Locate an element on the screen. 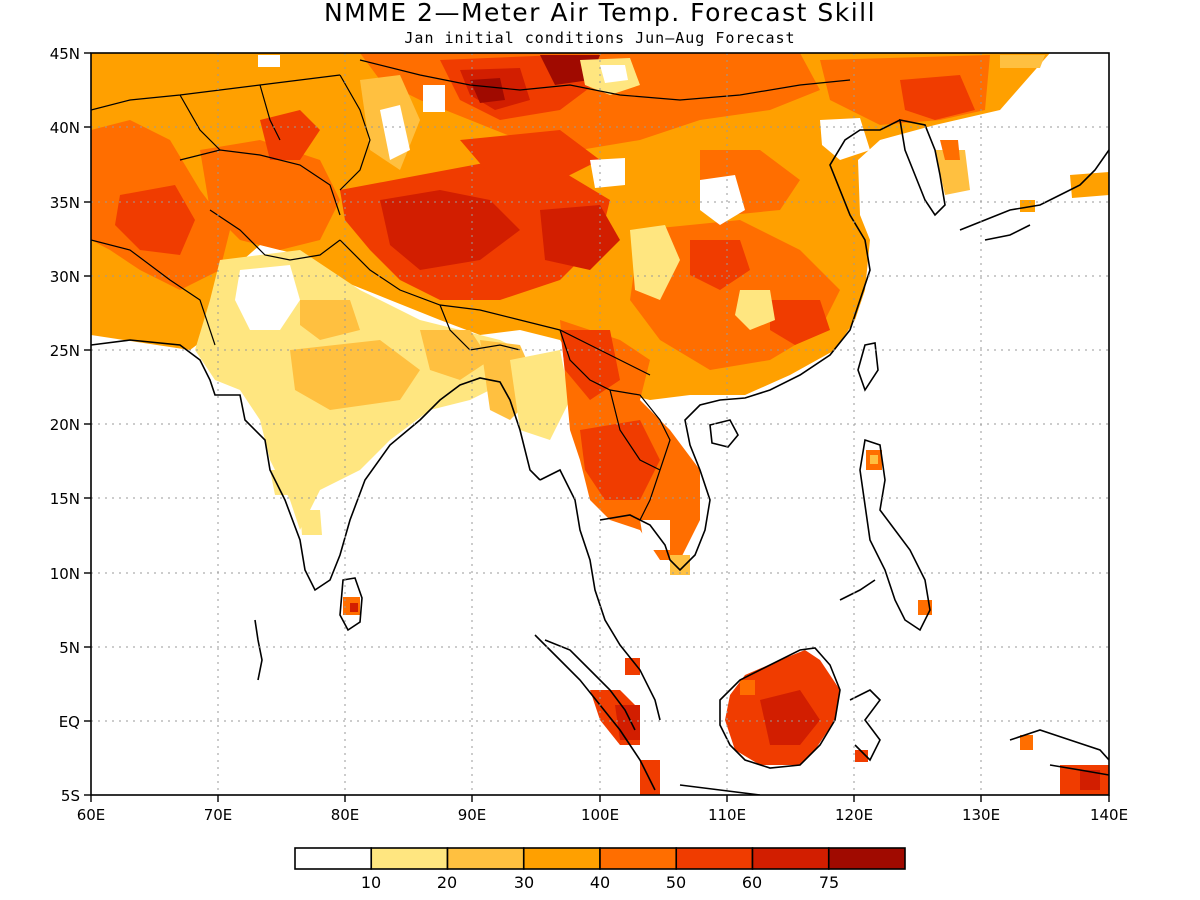  colorbar-label: 75 is located at coordinates (829, 882).